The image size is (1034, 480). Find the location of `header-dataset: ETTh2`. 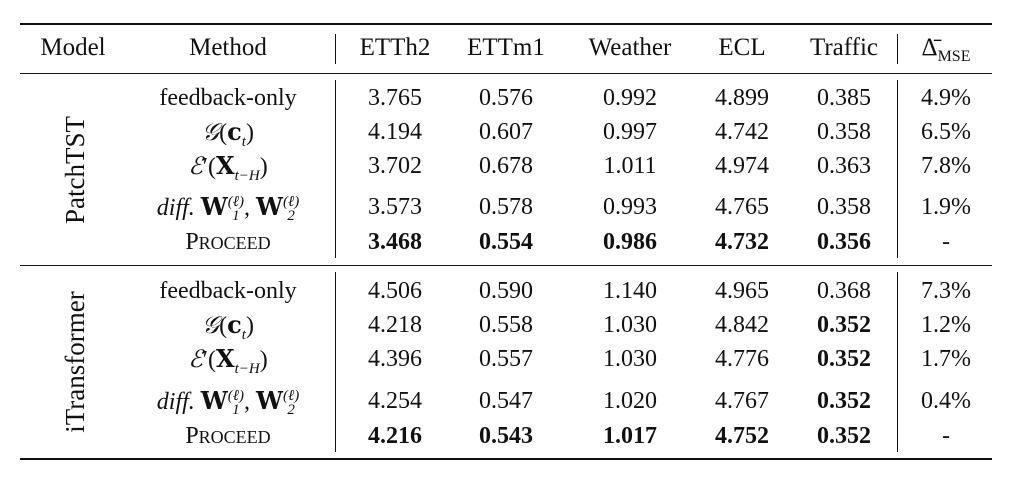

header-dataset: ETTh2 is located at coordinates (395, 47).